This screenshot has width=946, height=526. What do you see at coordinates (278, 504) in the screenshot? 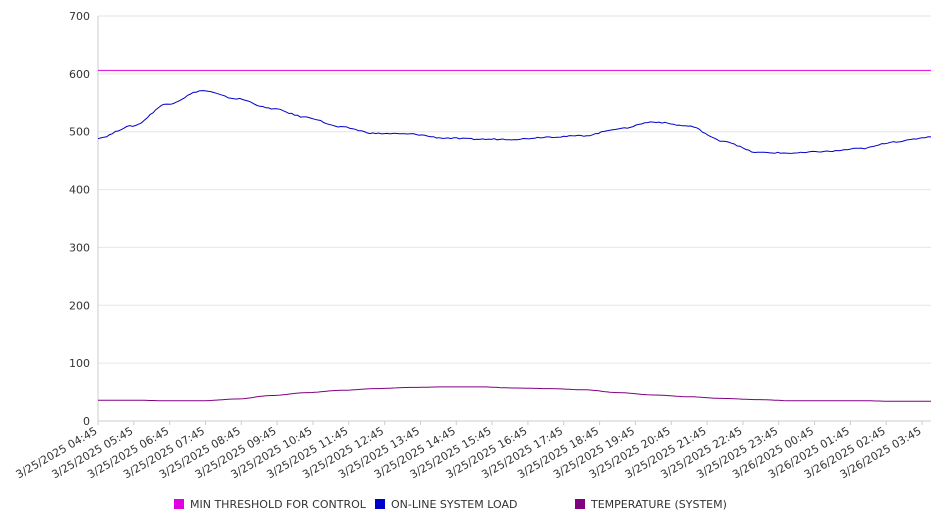
I see `legend-label-min-threshold: MIN THRESHOLD FOR CONTROL` at bounding box center [278, 504].